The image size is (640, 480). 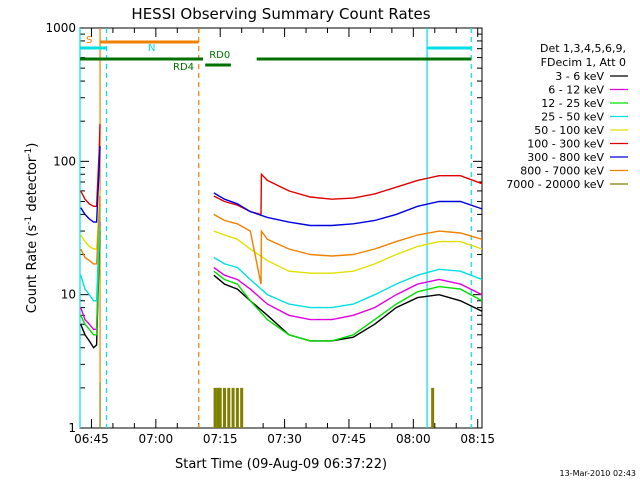 What do you see at coordinates (220, 439) in the screenshot?
I see `x-tick-label: 07:15` at bounding box center [220, 439].